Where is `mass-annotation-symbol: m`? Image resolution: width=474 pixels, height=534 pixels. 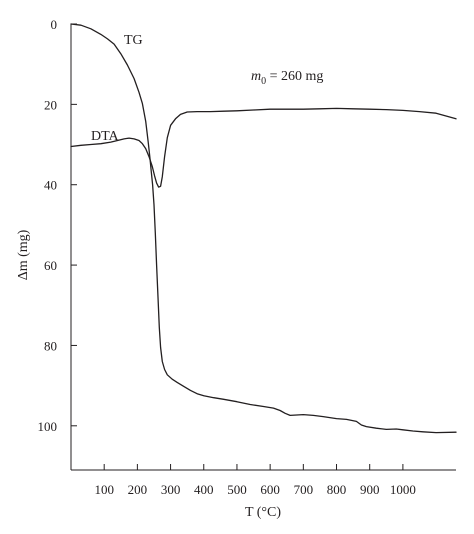
mass-annotation-symbol: m is located at coordinates (256, 76).